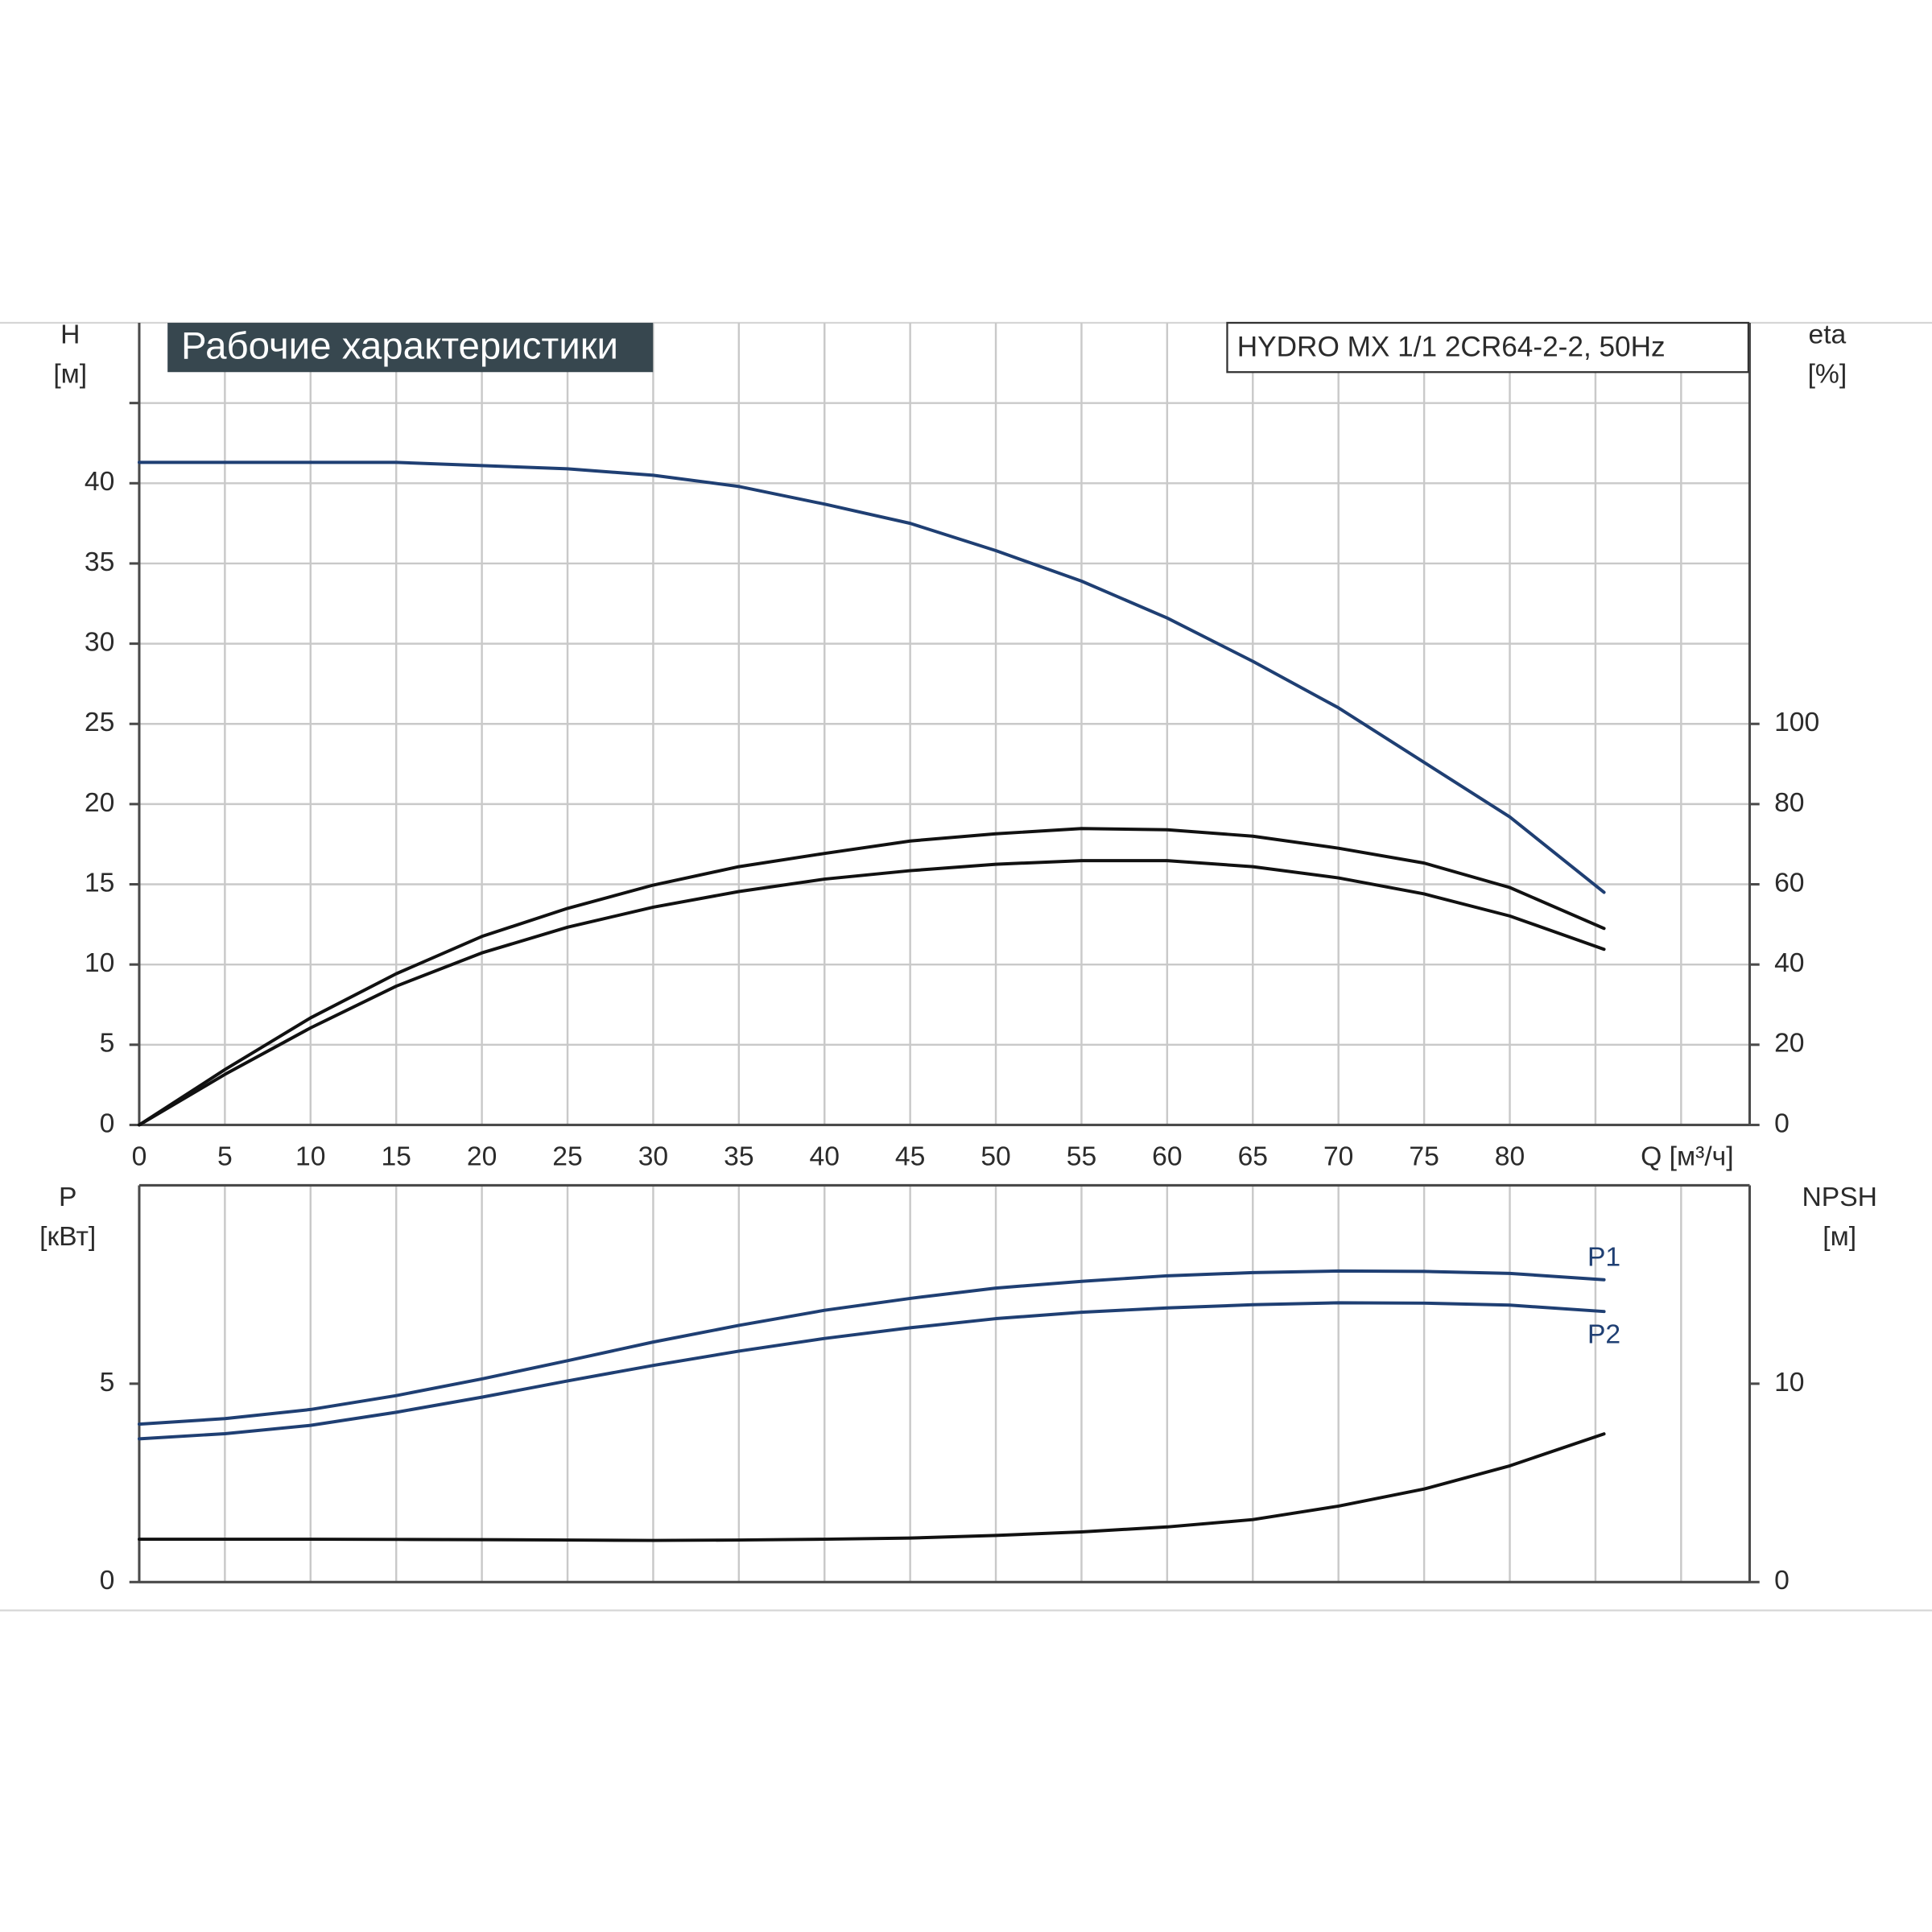 The image size is (1932, 1932). What do you see at coordinates (910, 1157) in the screenshot?
I see `x-tick-label: 45` at bounding box center [910, 1157].